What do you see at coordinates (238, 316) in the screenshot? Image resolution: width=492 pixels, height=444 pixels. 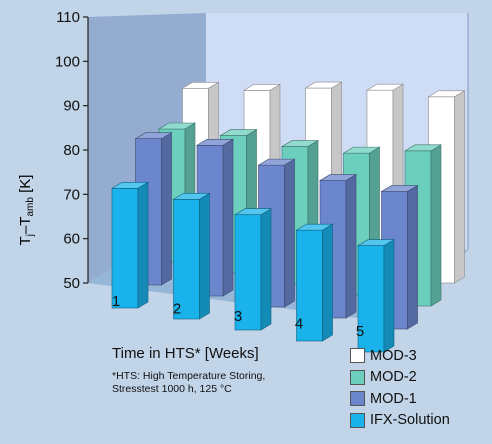 I see `x-tick-label: 3` at bounding box center [238, 316].